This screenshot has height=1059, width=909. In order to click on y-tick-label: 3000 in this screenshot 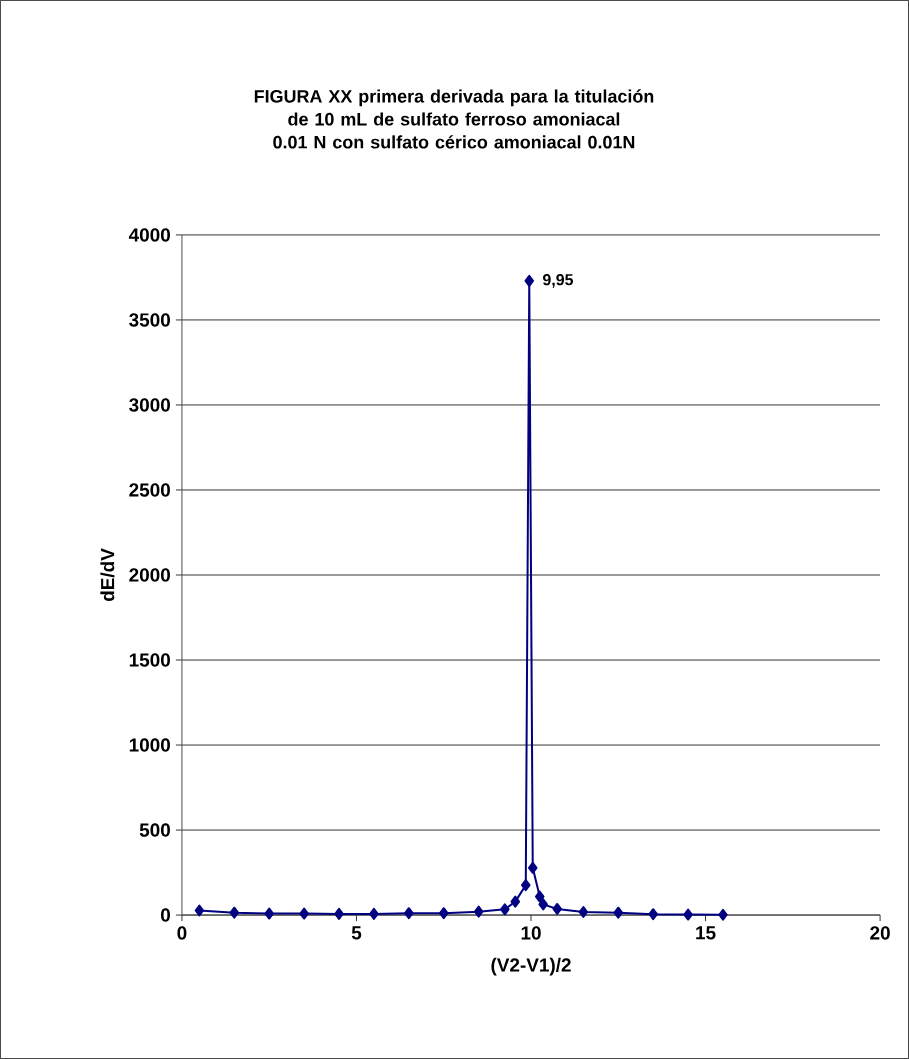, I will do `click(149, 405)`.